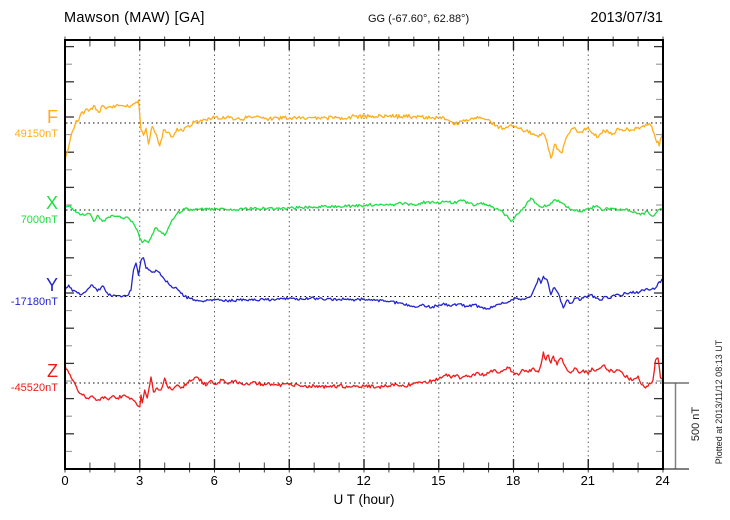  Describe the element at coordinates (139, 480) in the screenshot. I see `x-tick-label-3: 3` at that location.